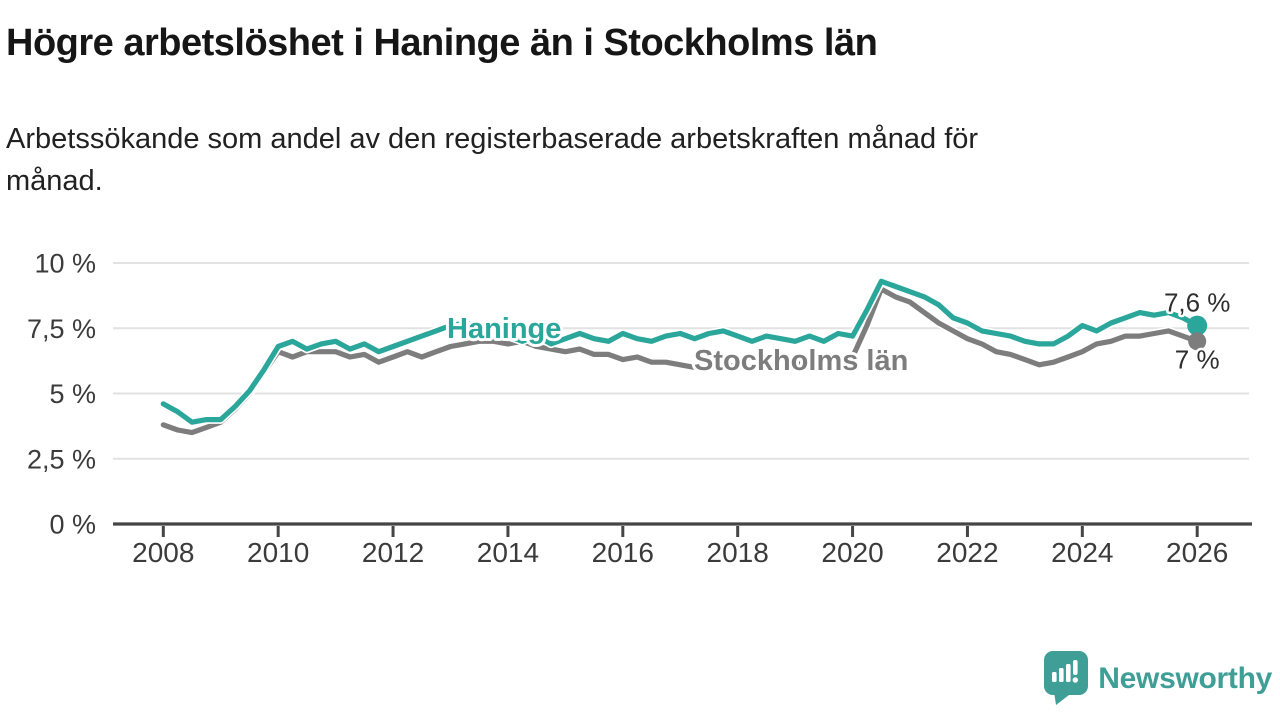 The height and width of the screenshot is (720, 1280). Describe the element at coordinates (1197, 359) in the screenshot. I see `end-value-label-stockholms-lan: 7 %` at that location.